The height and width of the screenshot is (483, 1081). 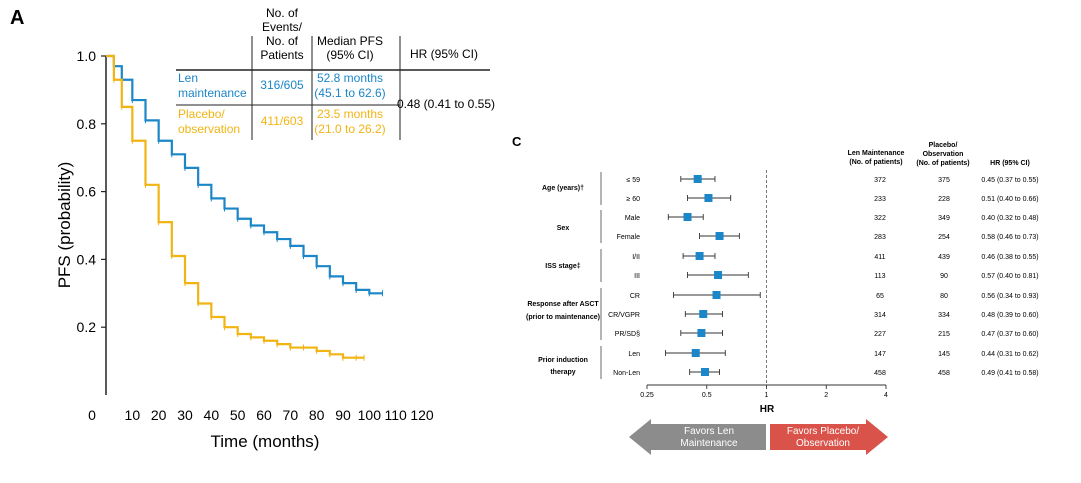 What do you see at coordinates (87, 56) in the screenshot?
I see `y-tick-label: 1.0` at bounding box center [87, 56].